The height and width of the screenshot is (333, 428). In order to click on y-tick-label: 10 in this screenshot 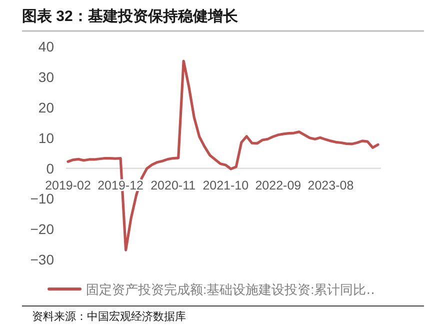, I will do `click(46, 138)`.